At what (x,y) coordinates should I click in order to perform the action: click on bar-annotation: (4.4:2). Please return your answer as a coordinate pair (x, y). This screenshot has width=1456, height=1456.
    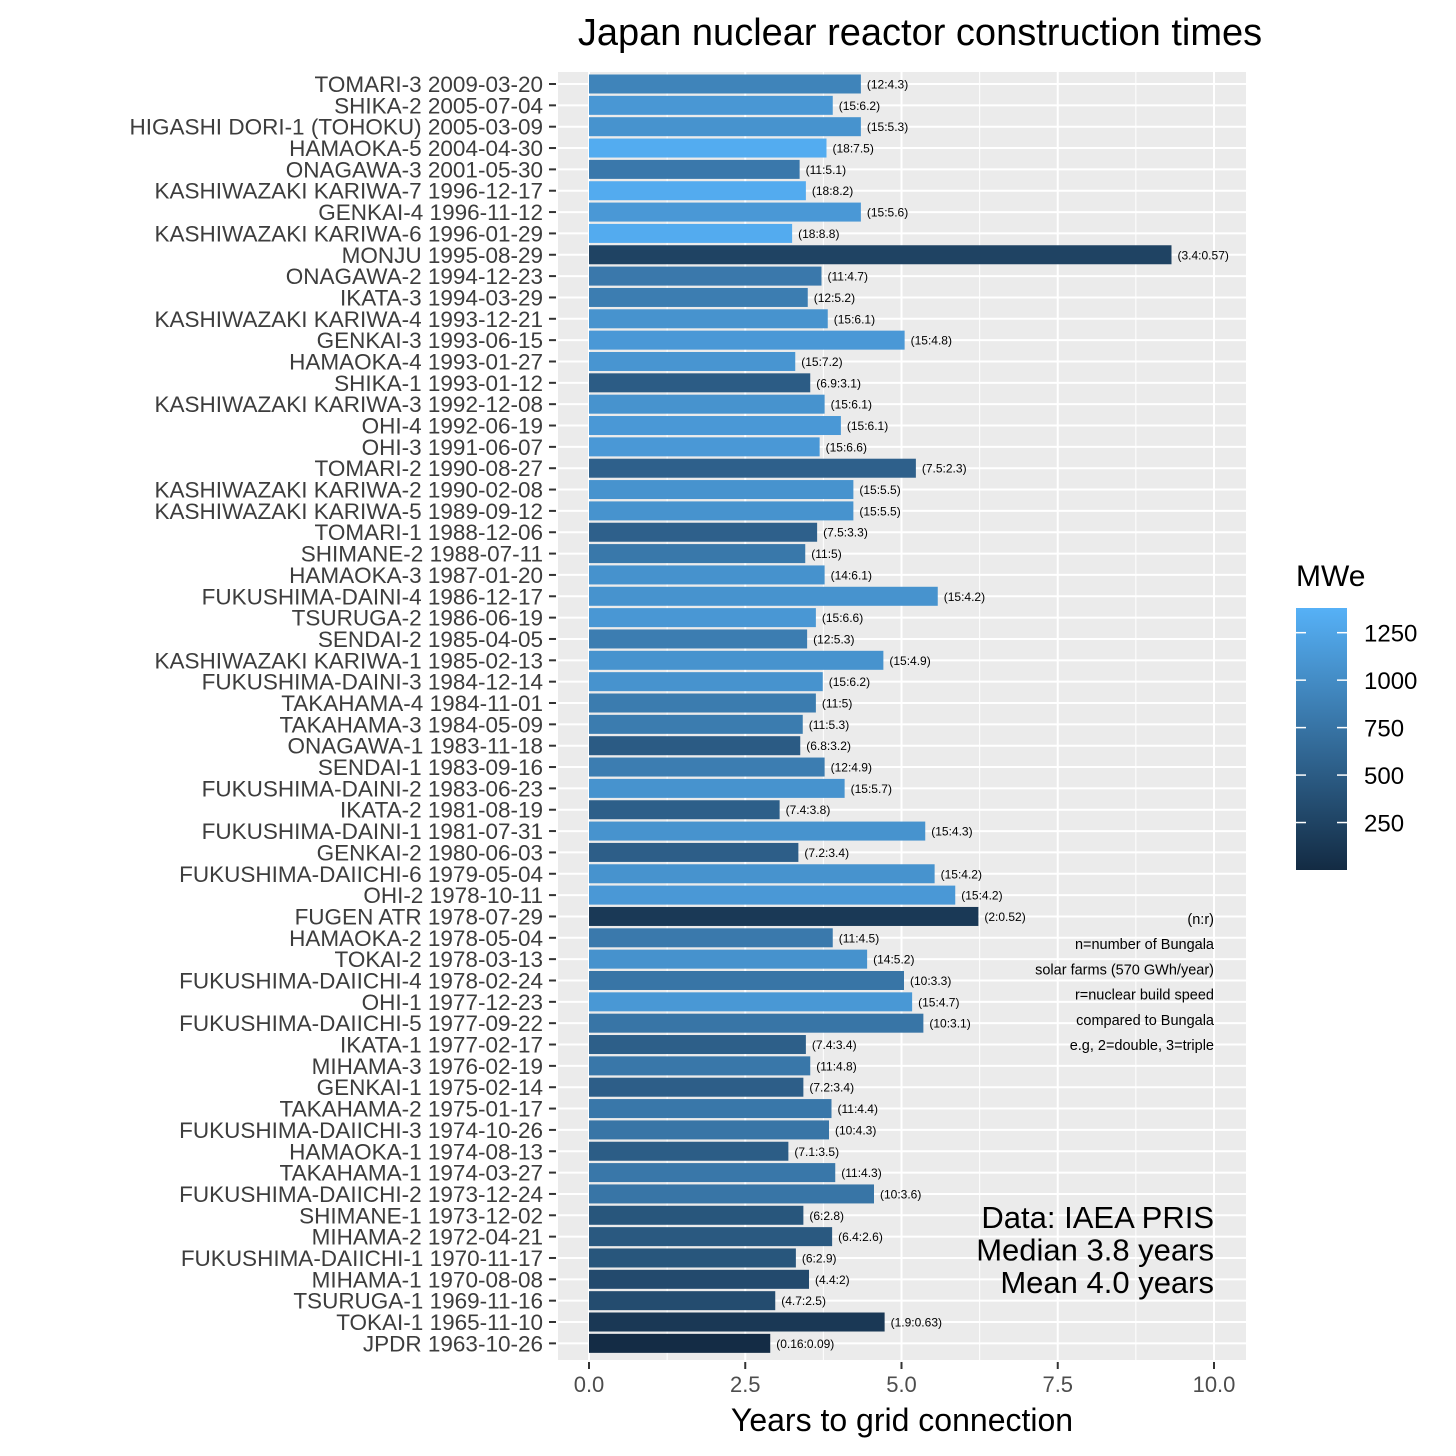
    Looking at the image, I should click on (832, 1280).